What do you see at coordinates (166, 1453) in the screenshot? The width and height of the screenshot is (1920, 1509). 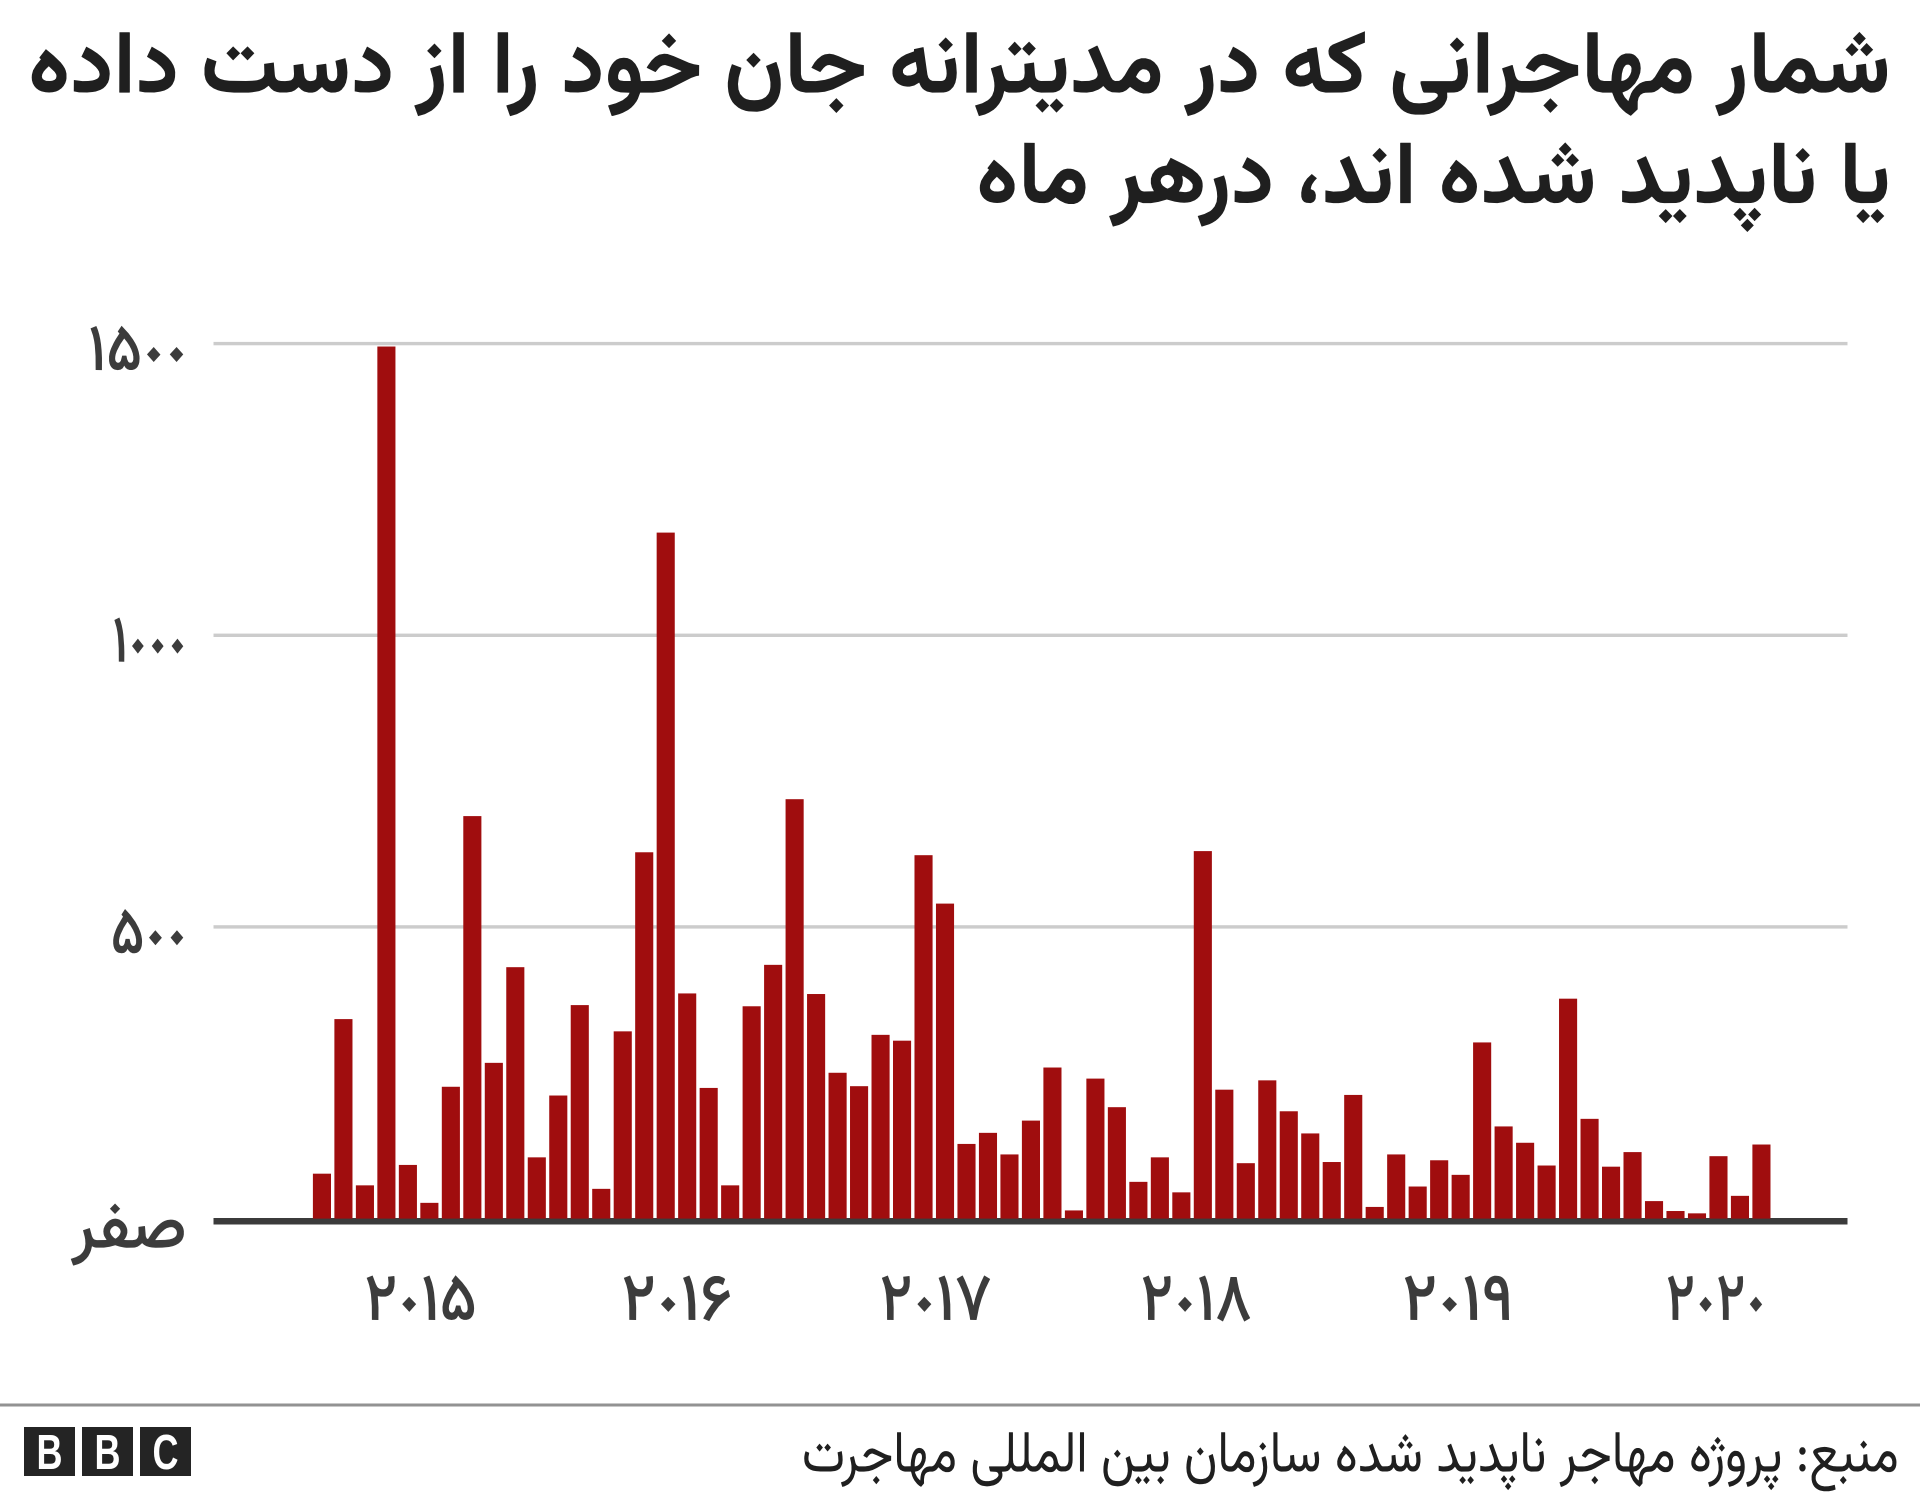 I see `svg-text: C` at bounding box center [166, 1453].